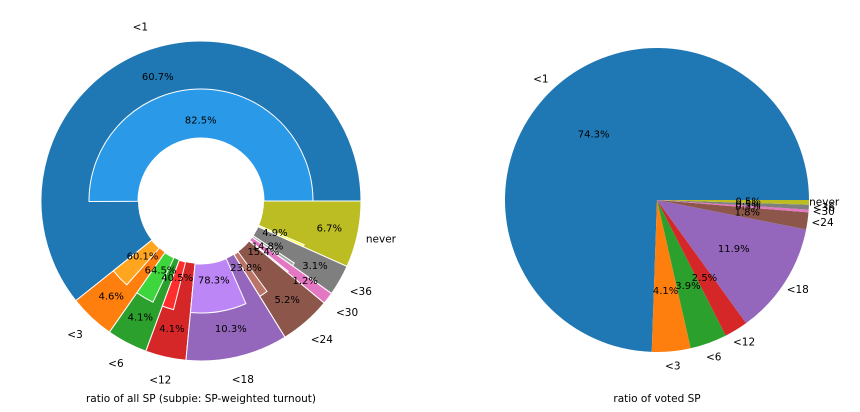 The image size is (860, 412). What do you see at coordinates (264, 252) in the screenshot?
I see `inner-pct-lt30: 15.4%` at bounding box center [264, 252].